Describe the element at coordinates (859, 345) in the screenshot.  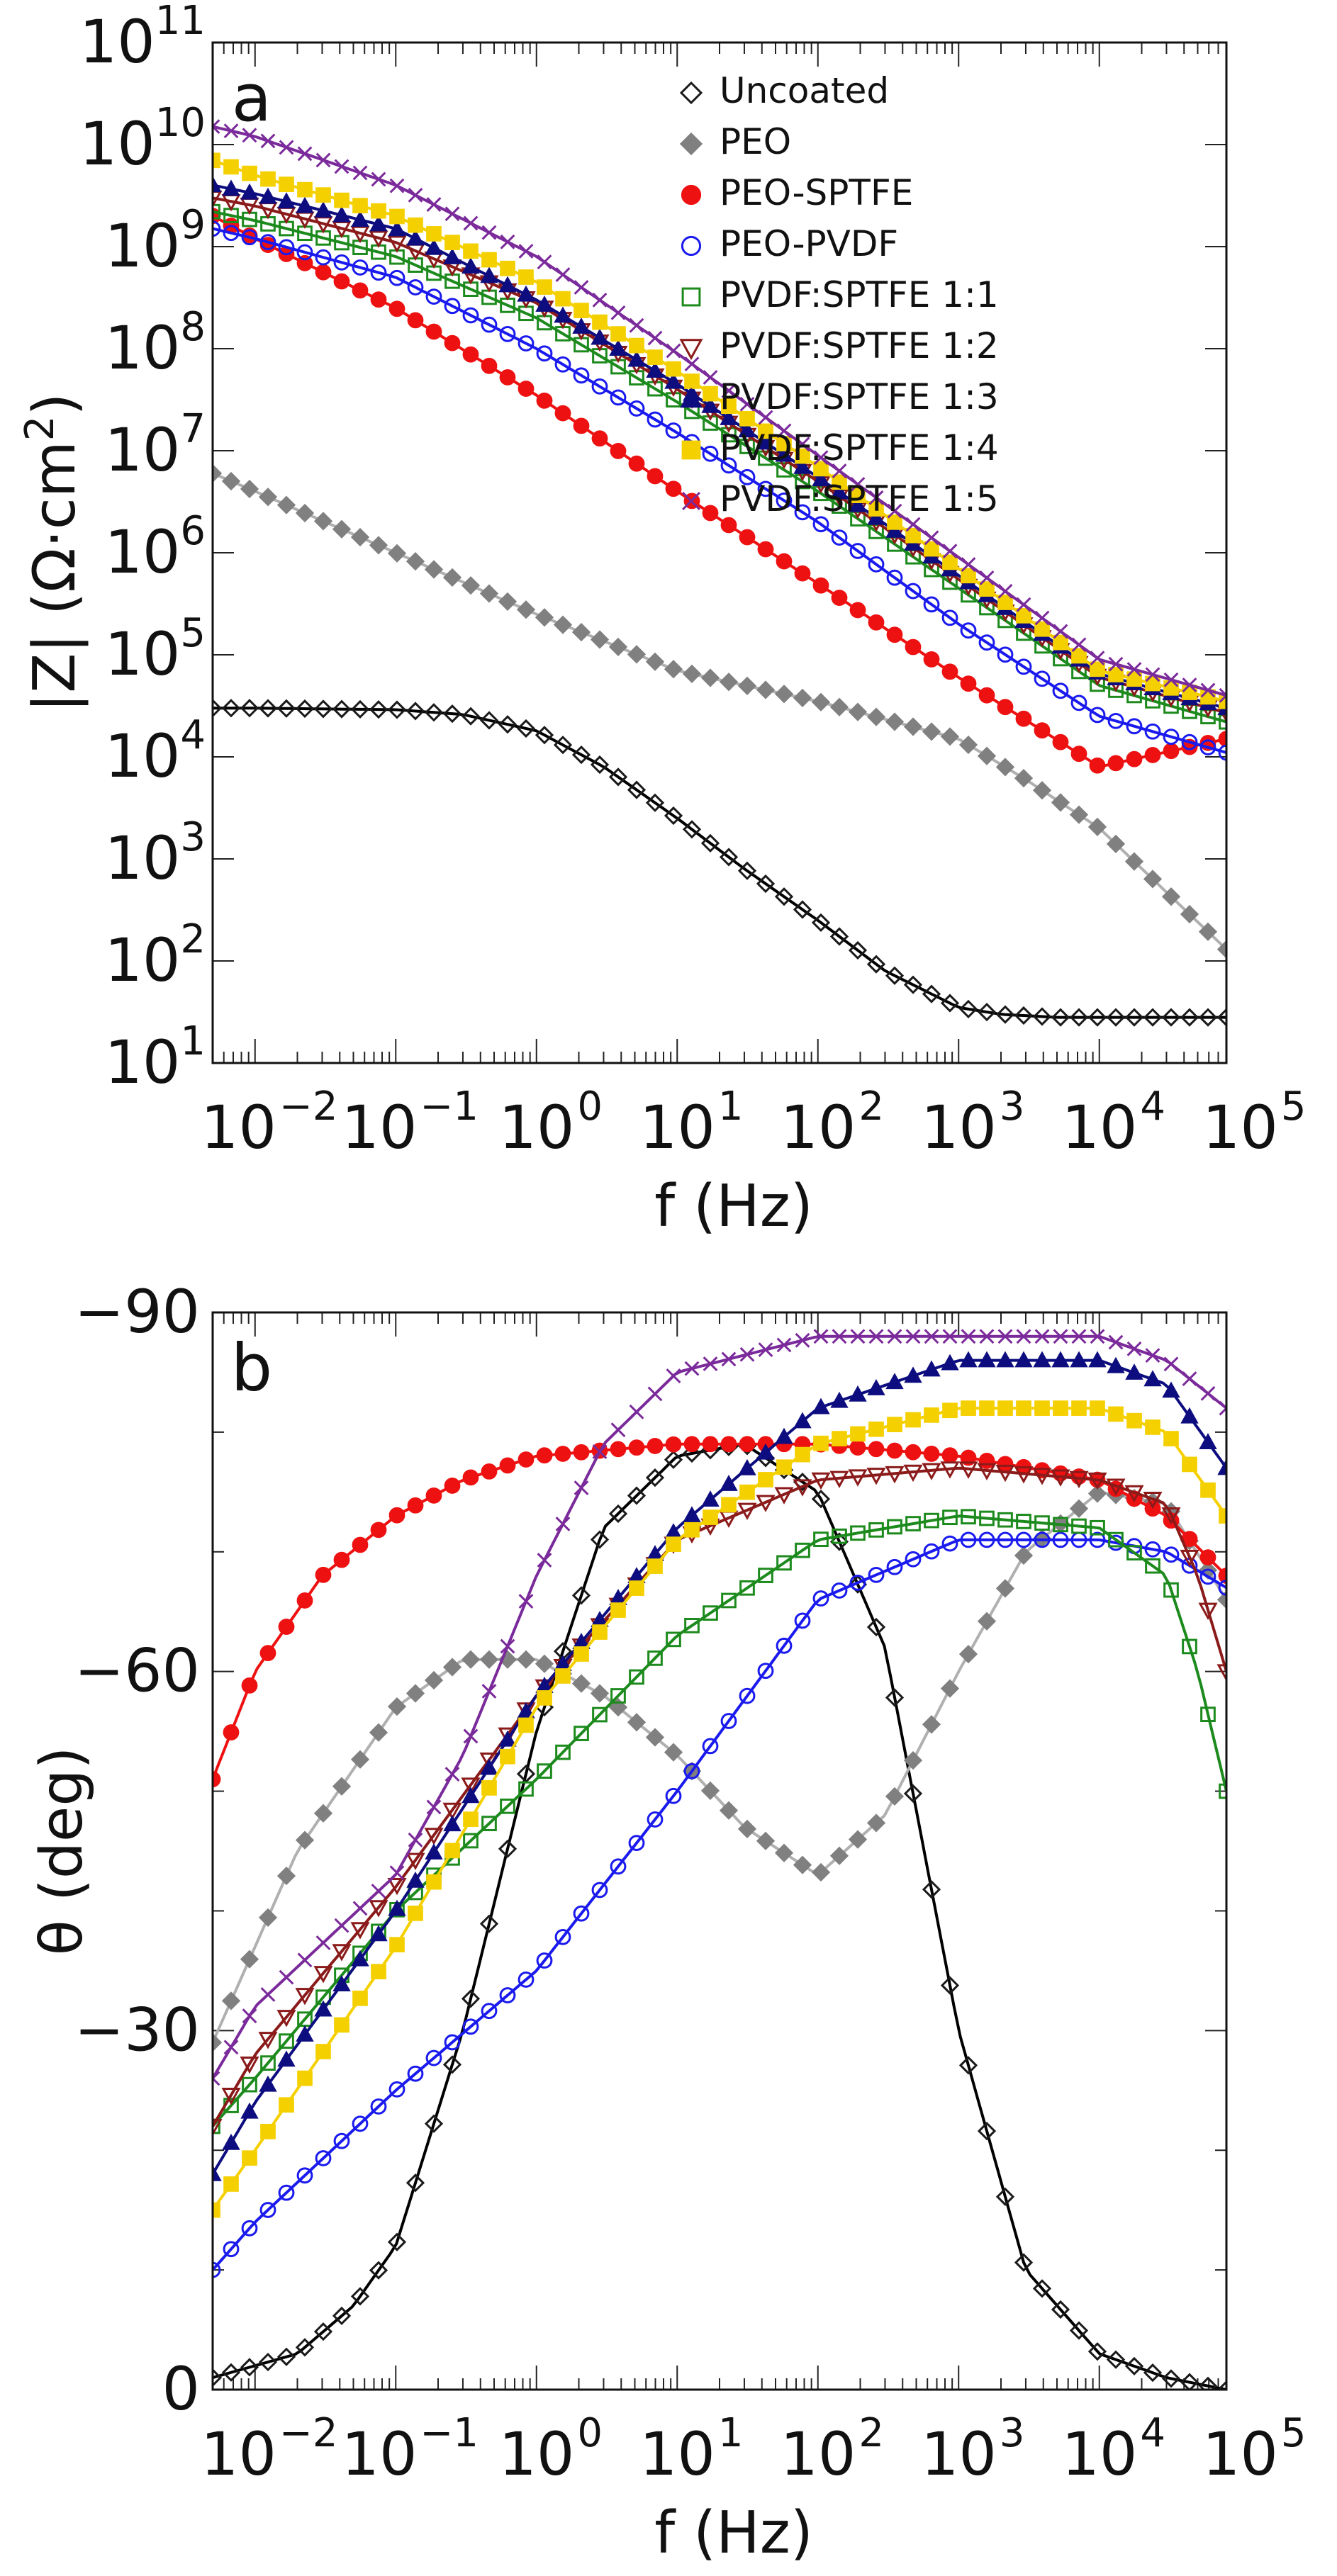
I see `legend-label: PVDF:SPTFE 1:2` at that location.